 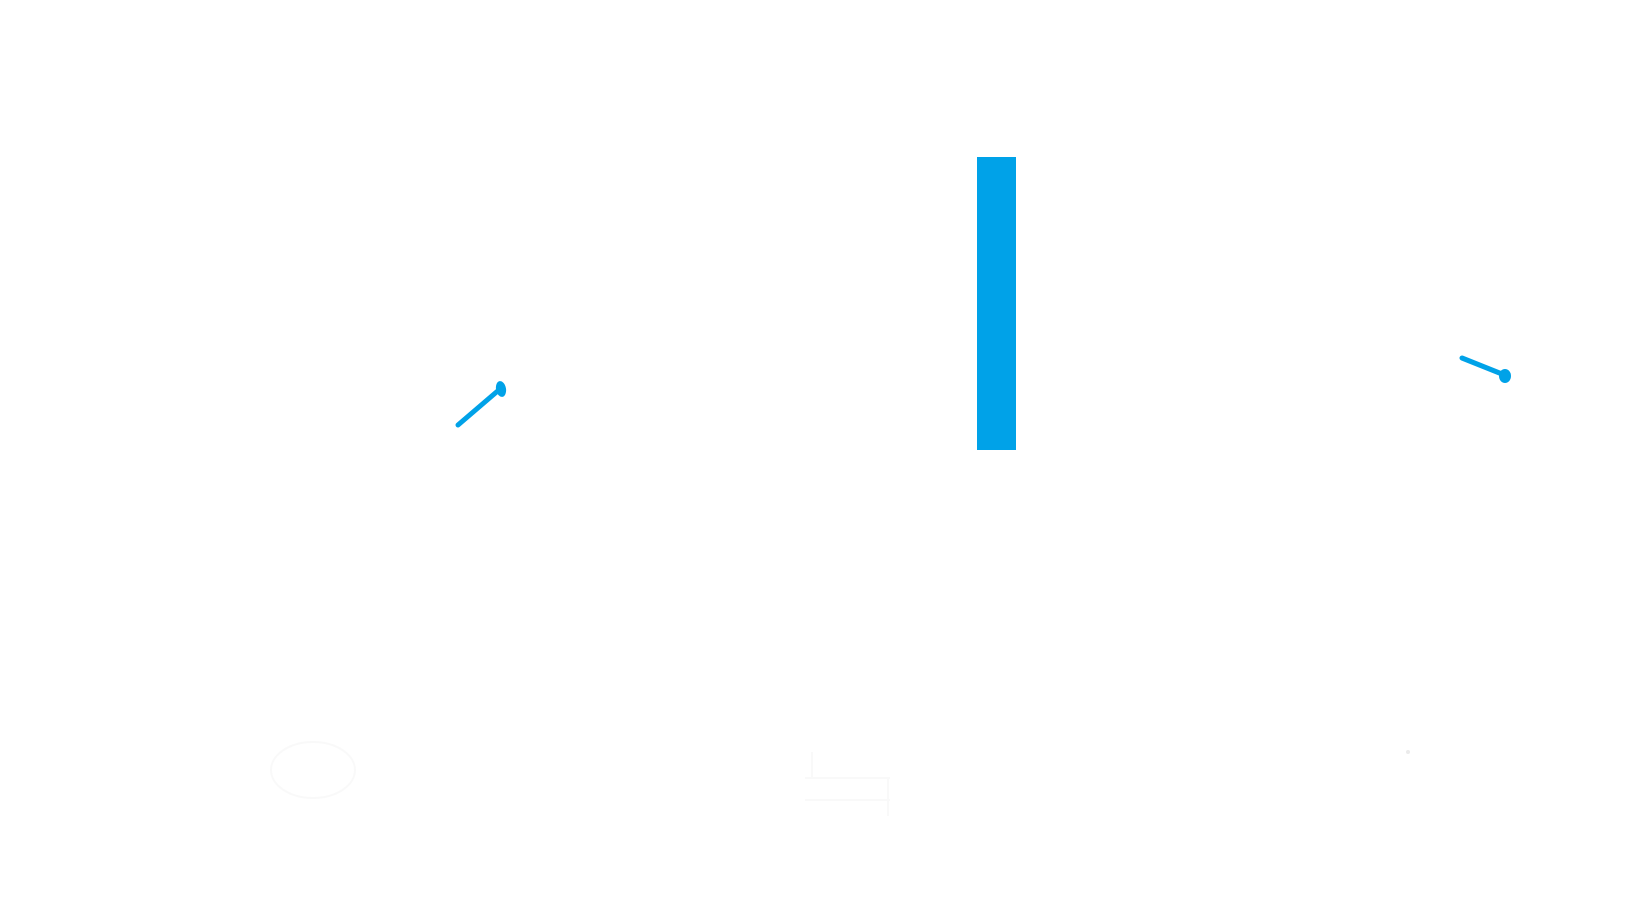 What do you see at coordinates (1485, 369) in the screenshot?
I see `right-blue-stroke-icon` at bounding box center [1485, 369].